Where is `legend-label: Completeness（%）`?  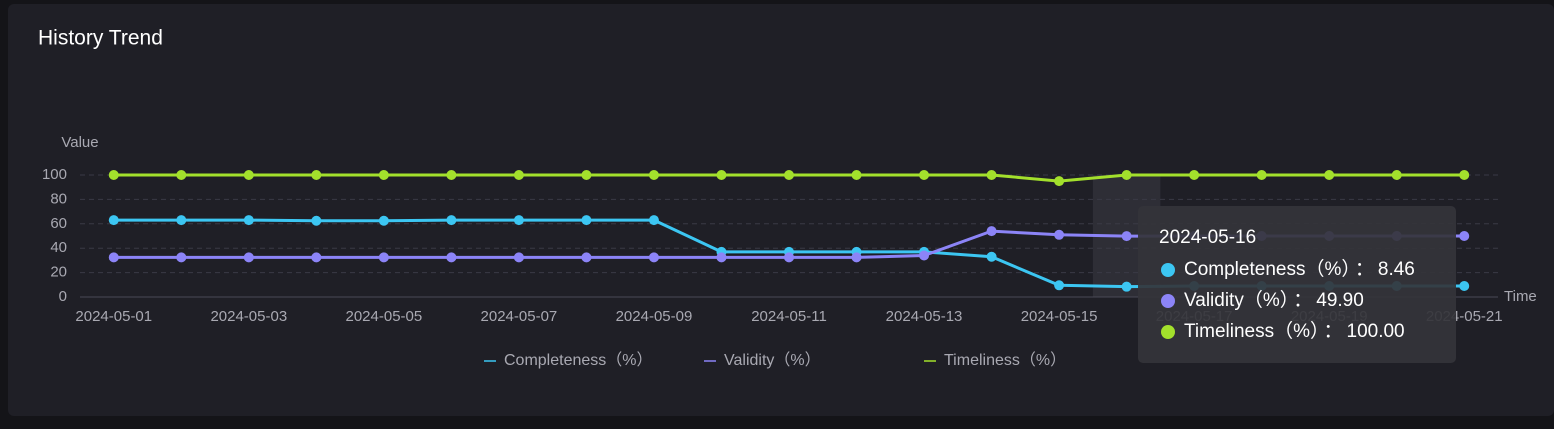 legend-label: Completeness（%） is located at coordinates (578, 360).